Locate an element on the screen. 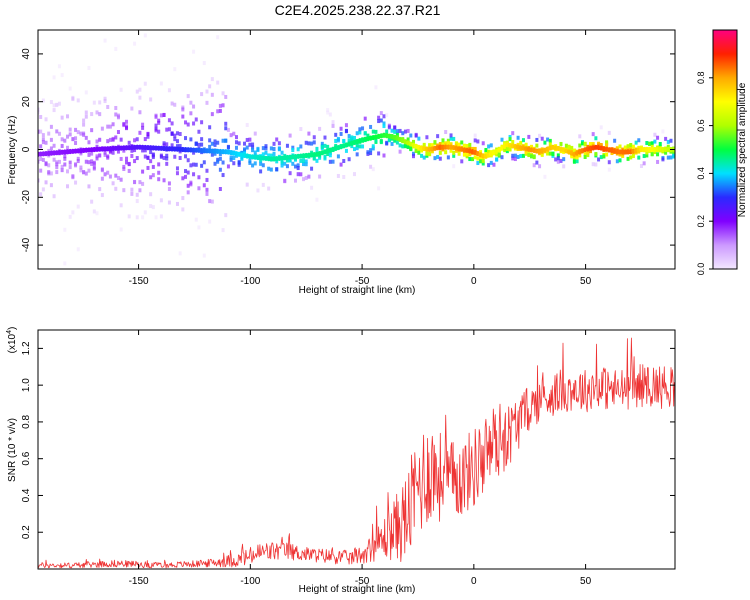 The width and height of the screenshot is (750, 600). y-tick-label: 1.2 is located at coordinates (26, 348).